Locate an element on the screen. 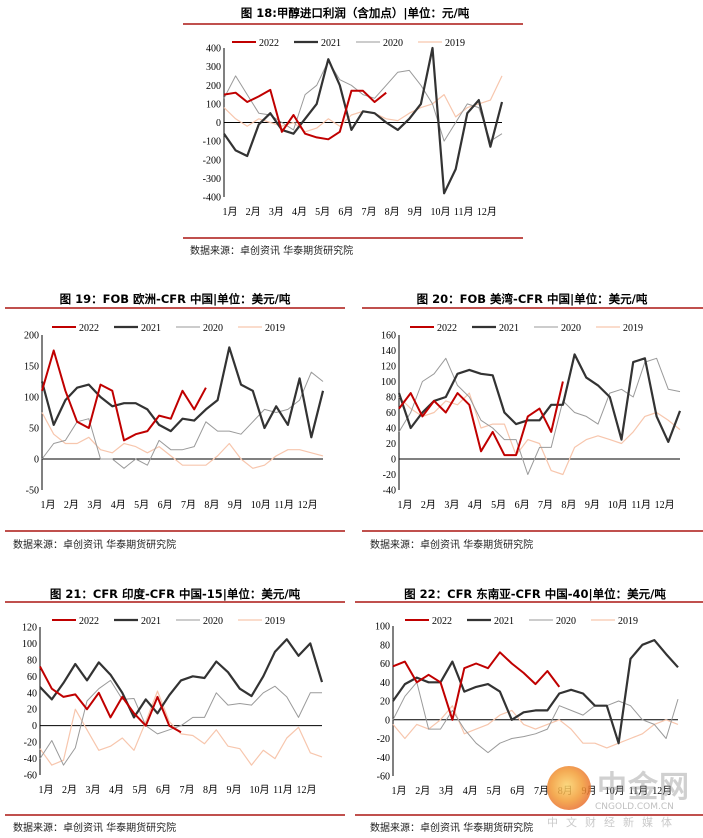  chart-19-source: 数据来源：卓创资讯 华泰期货研究院 is located at coordinates (95, 545).